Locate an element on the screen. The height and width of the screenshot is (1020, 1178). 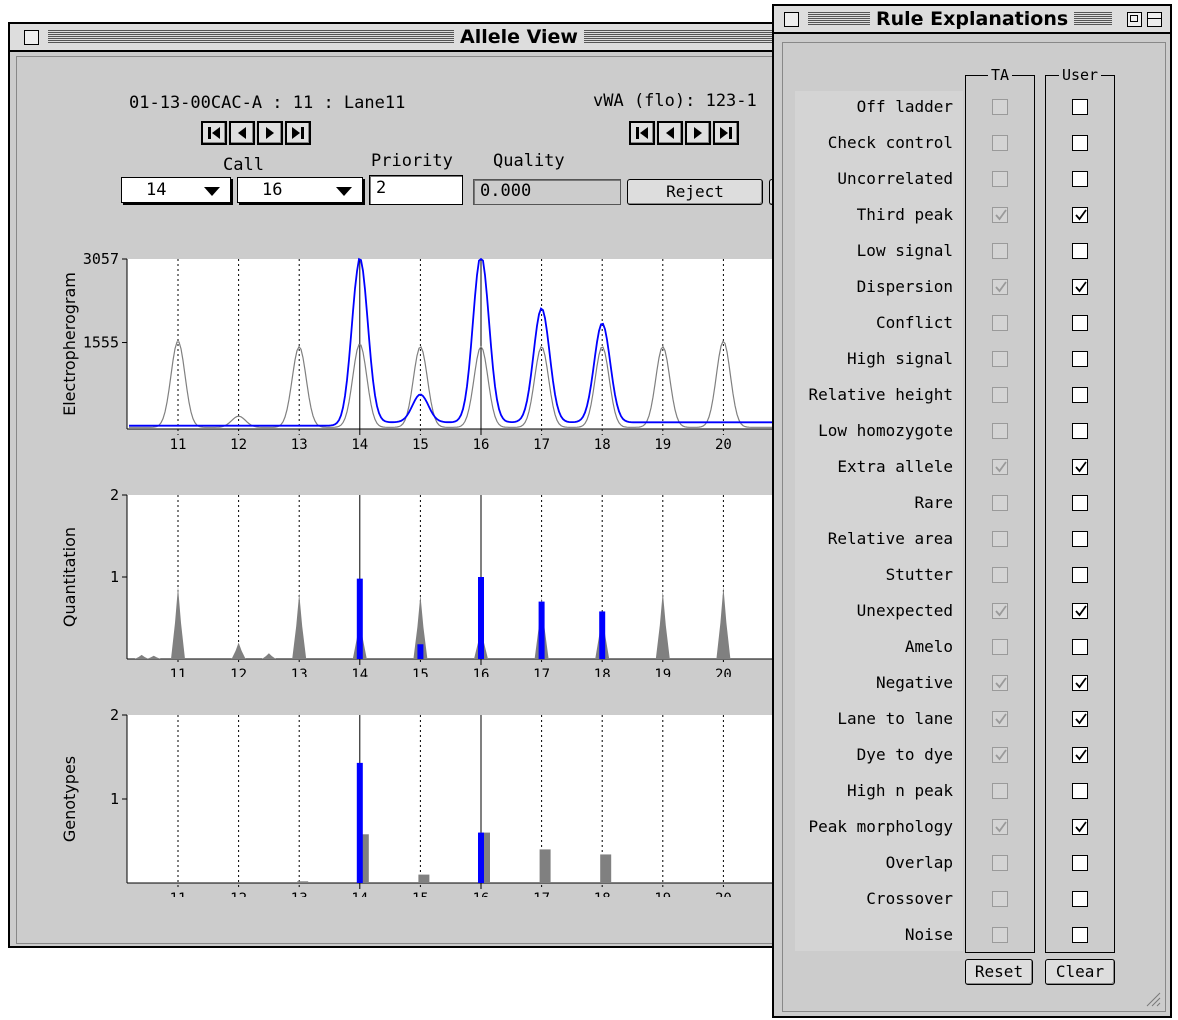
y-tick-label: 1 is located at coordinates (114, 577).